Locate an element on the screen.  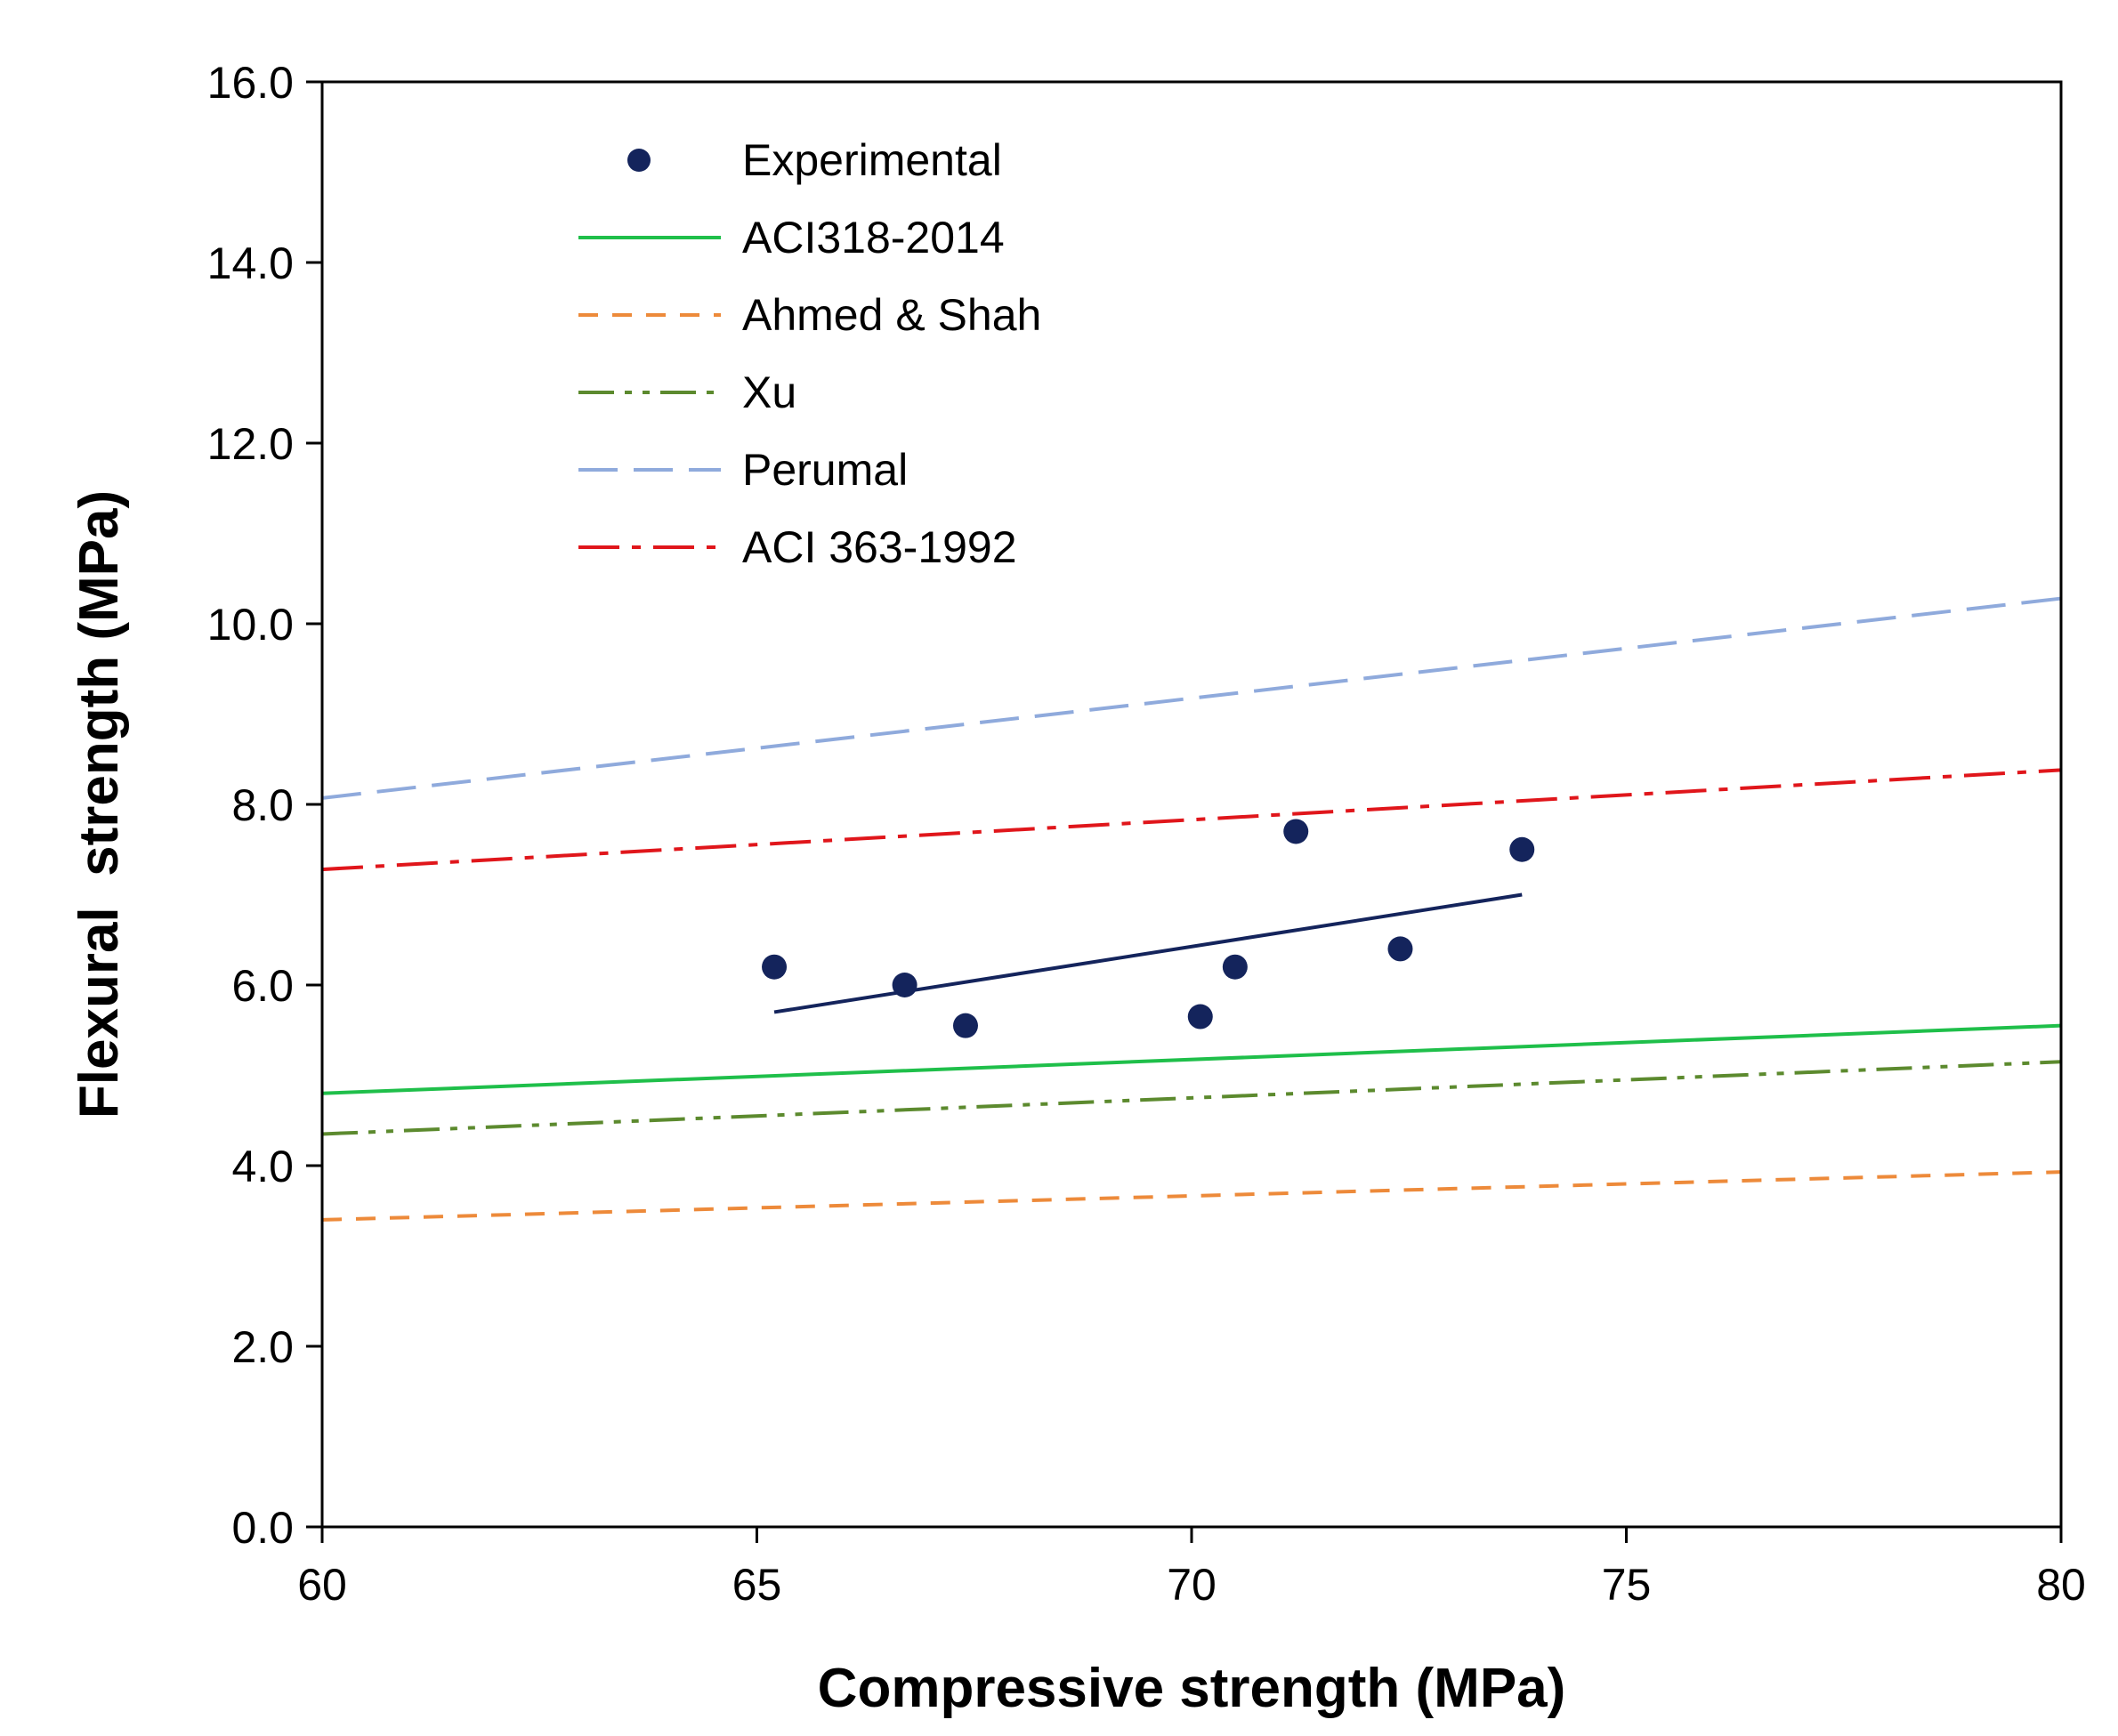
y-tick-label: 12.0 is located at coordinates (250, 444).